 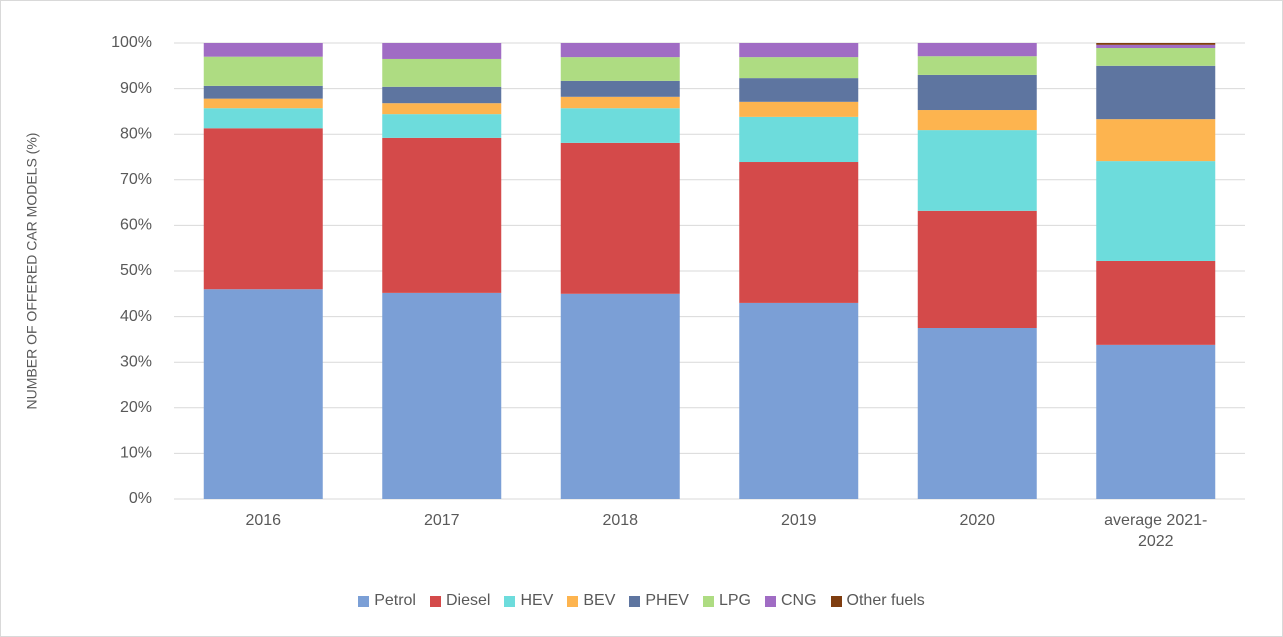 I want to click on legend-item: Diesel, so click(x=460, y=601).